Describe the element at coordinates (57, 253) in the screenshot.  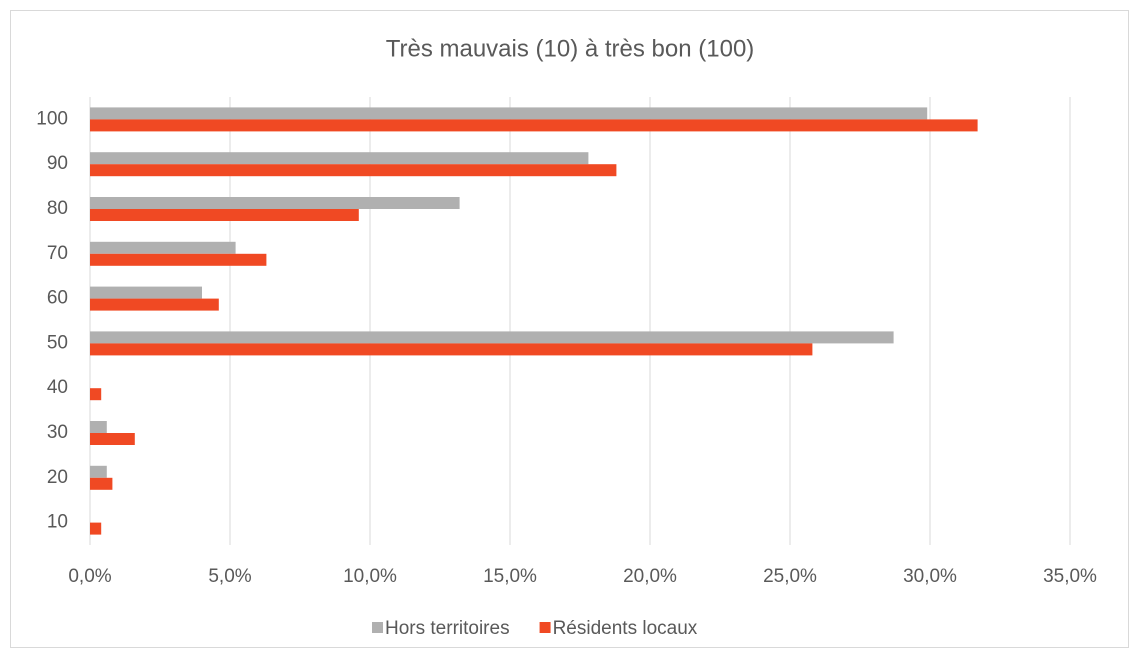
I see `y-tick-label: 70` at that location.